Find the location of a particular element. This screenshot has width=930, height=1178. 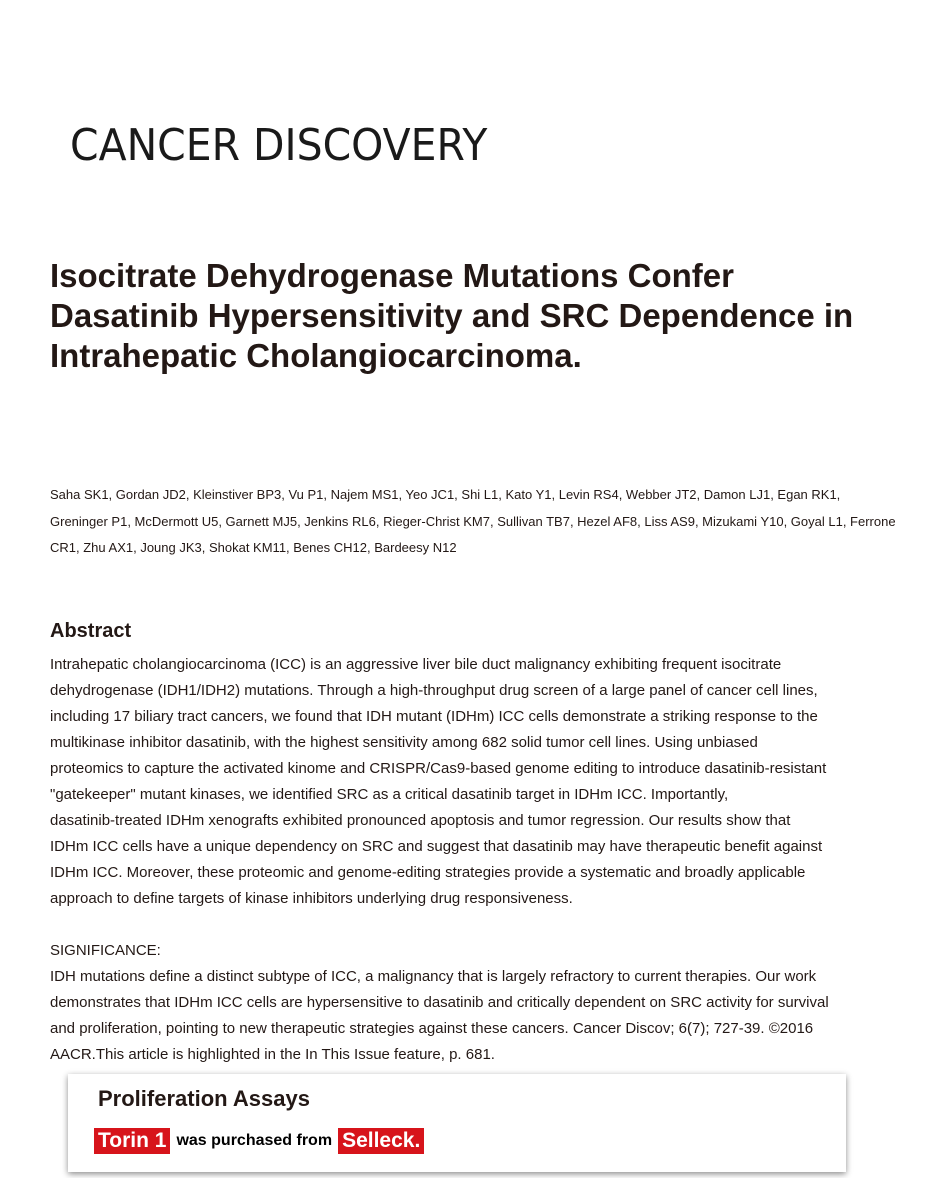

vendor-tag: Selleck. is located at coordinates (381, 1141).